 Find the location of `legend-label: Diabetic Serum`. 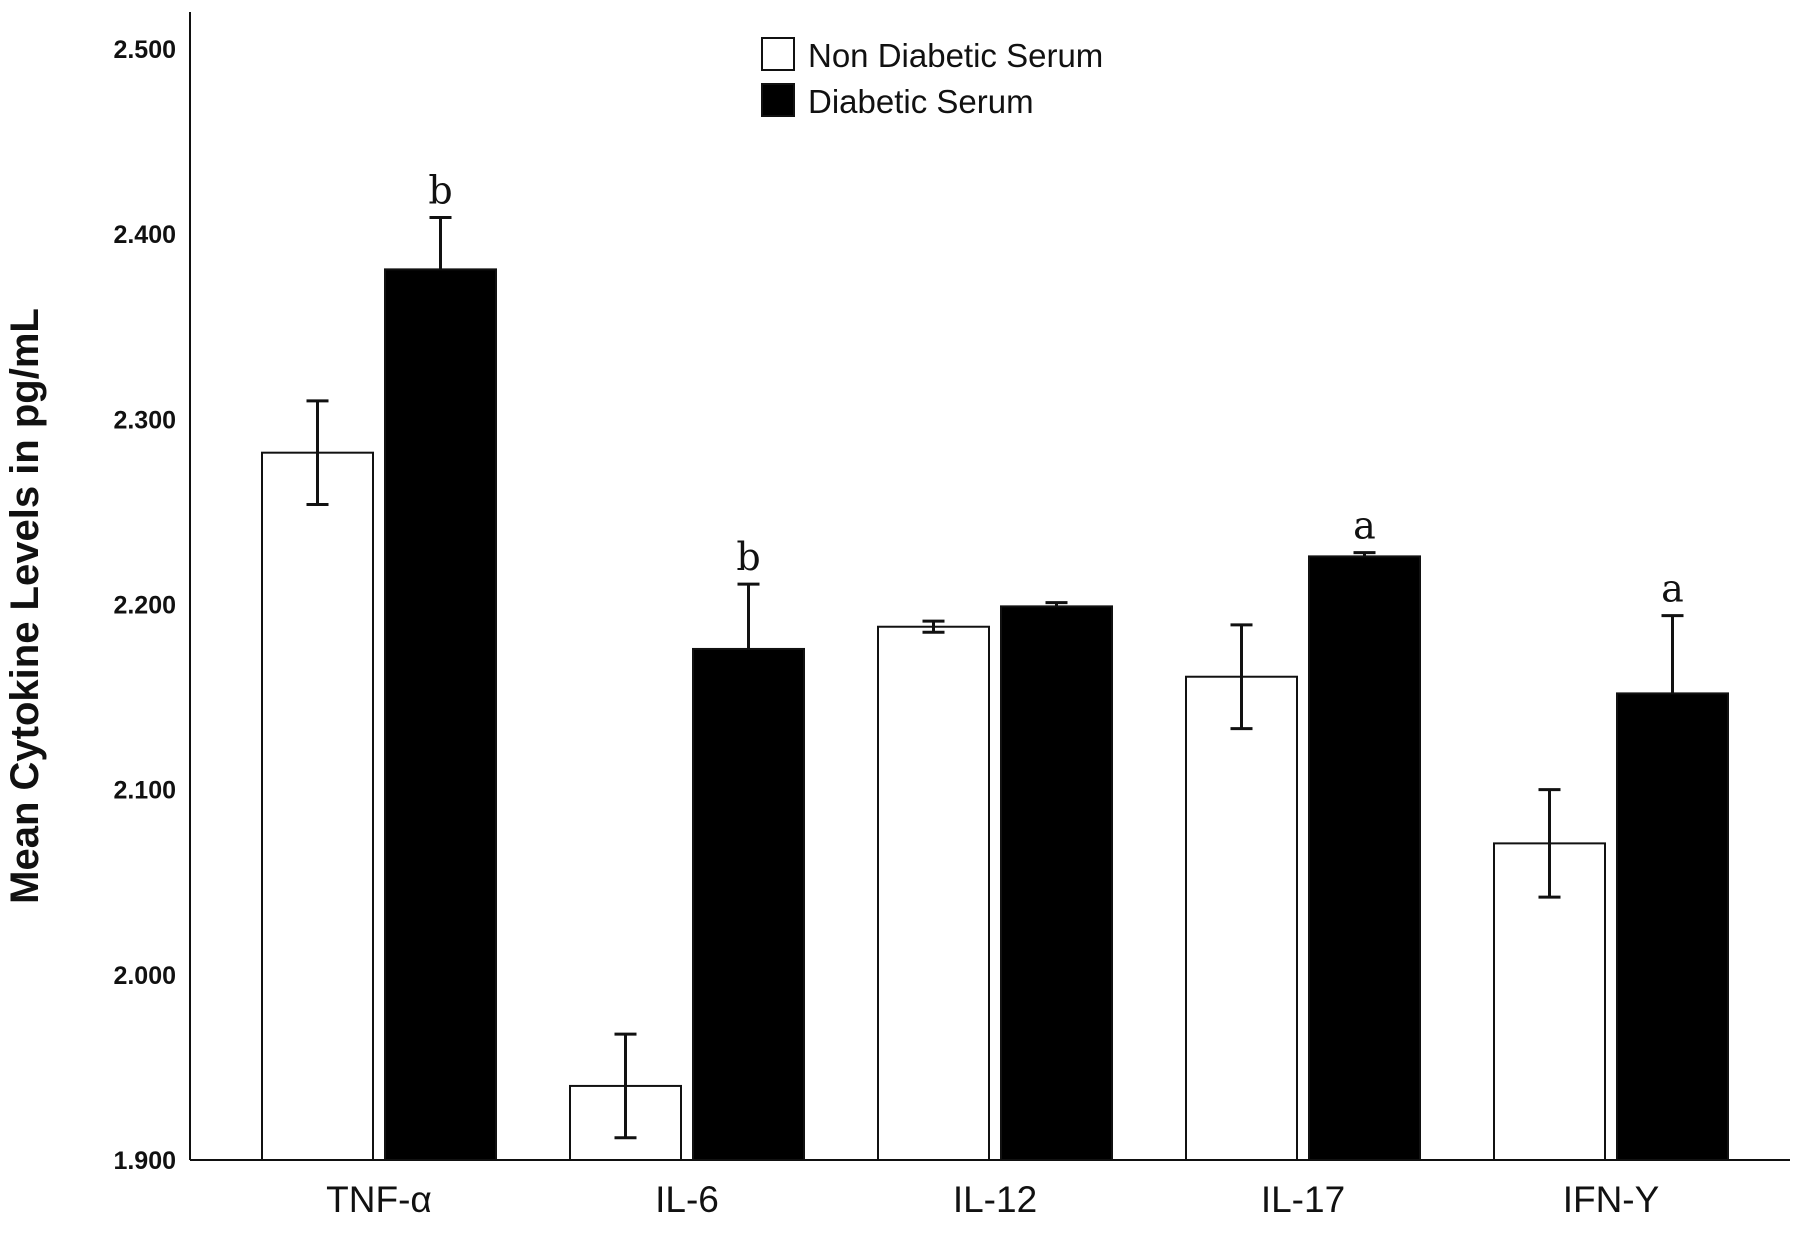

legend-label: Diabetic Serum is located at coordinates (921, 101).